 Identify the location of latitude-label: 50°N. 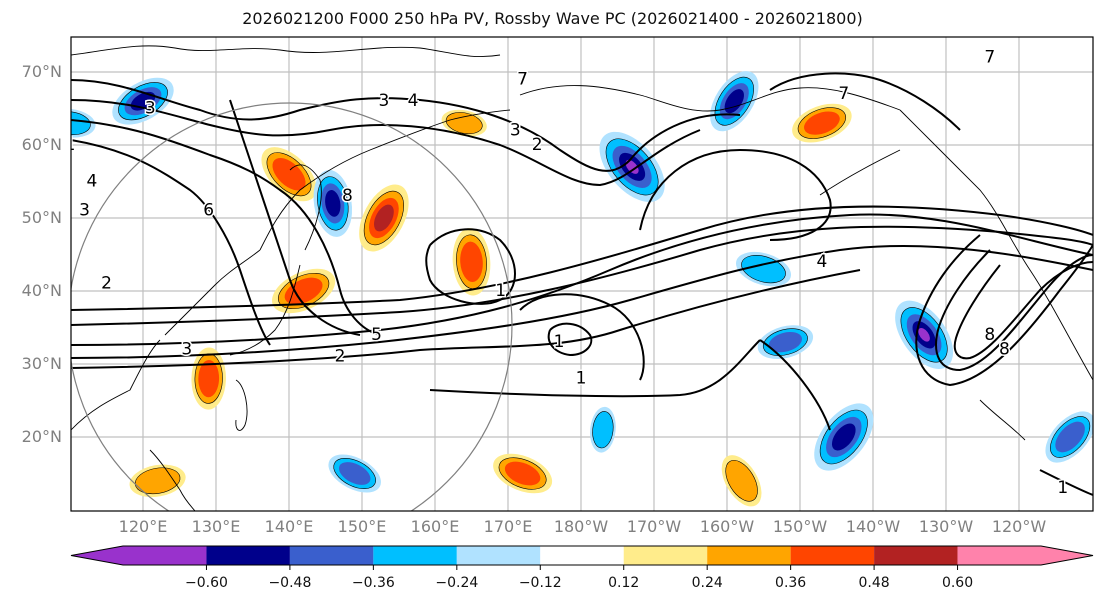
(41, 217).